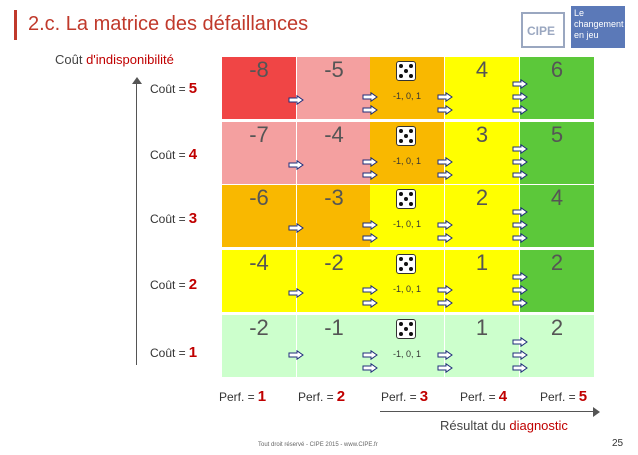 This screenshot has height=455, width=638. I want to click on perf-label: Perf. = 3, so click(404, 396).